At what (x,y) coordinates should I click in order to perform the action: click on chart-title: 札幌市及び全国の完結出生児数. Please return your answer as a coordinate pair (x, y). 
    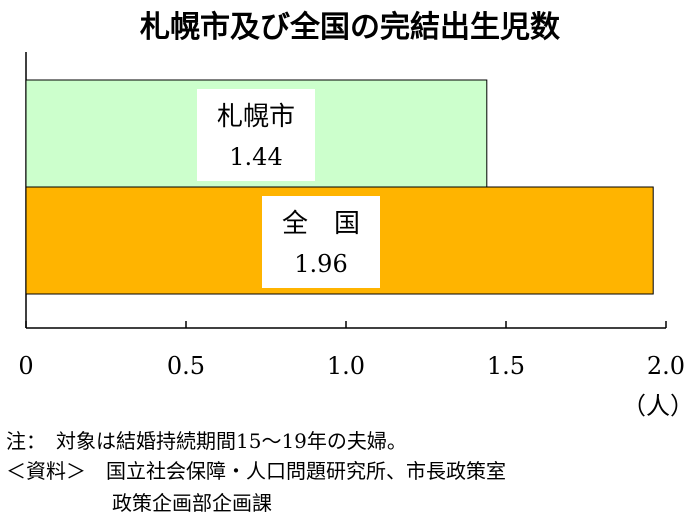
    Looking at the image, I should click on (350, 27).